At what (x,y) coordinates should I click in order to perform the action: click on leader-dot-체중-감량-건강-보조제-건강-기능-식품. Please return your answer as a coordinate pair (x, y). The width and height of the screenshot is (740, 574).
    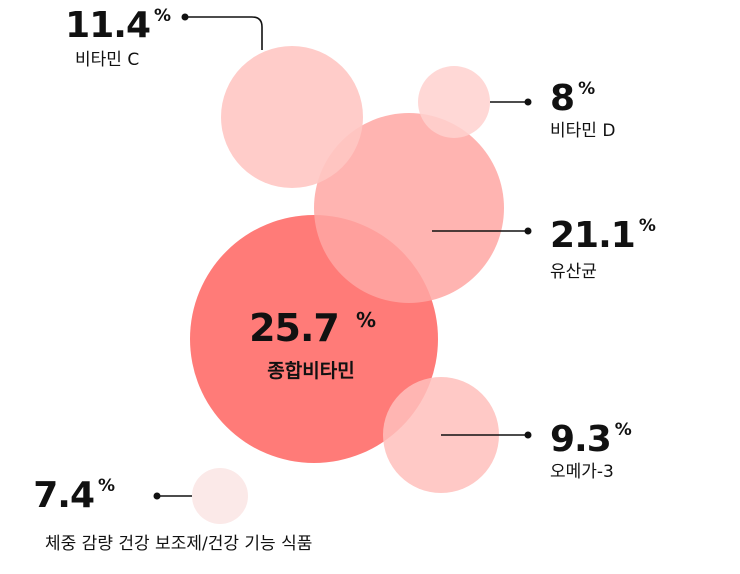
    Looking at the image, I should click on (157, 496).